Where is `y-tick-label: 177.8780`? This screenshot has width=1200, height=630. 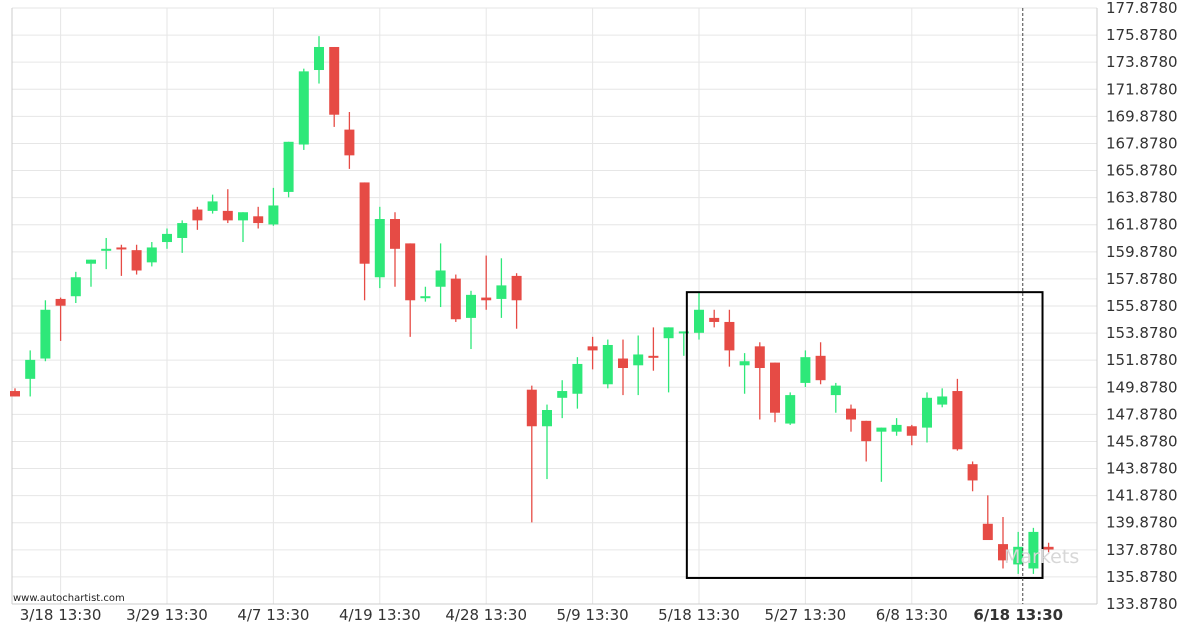 y-tick-label: 177.8780 is located at coordinates (1142, 8).